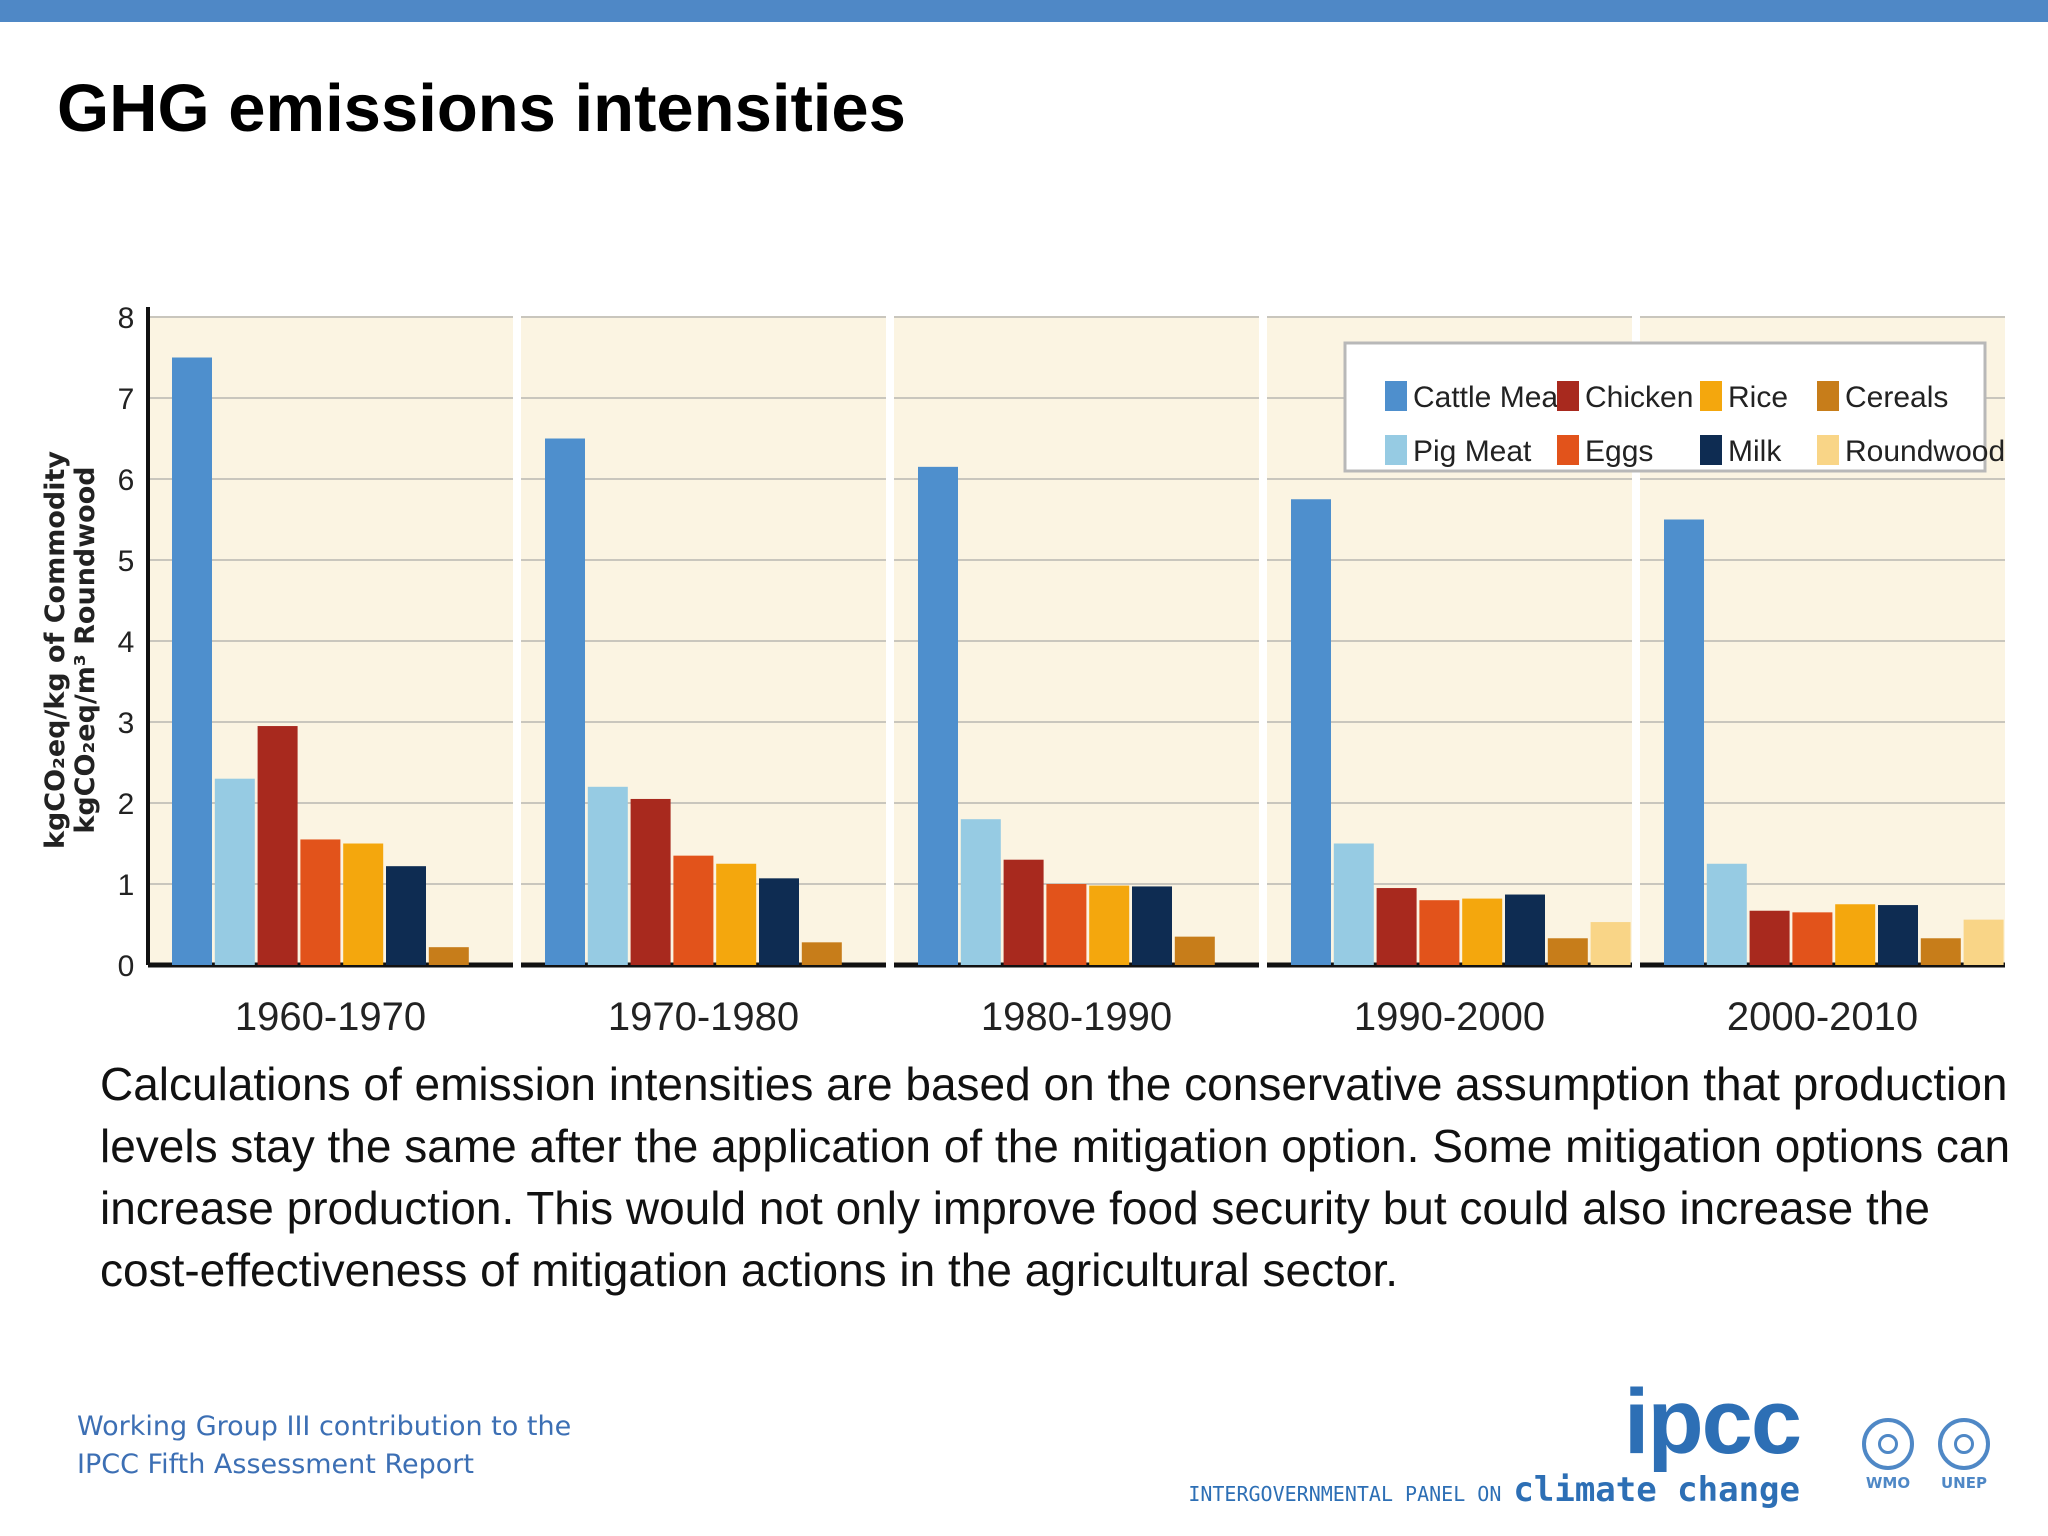 This screenshot has height=1536, width=2048. I want to click on footer-line-1: Working Group III contribution to the, so click(324, 1426).